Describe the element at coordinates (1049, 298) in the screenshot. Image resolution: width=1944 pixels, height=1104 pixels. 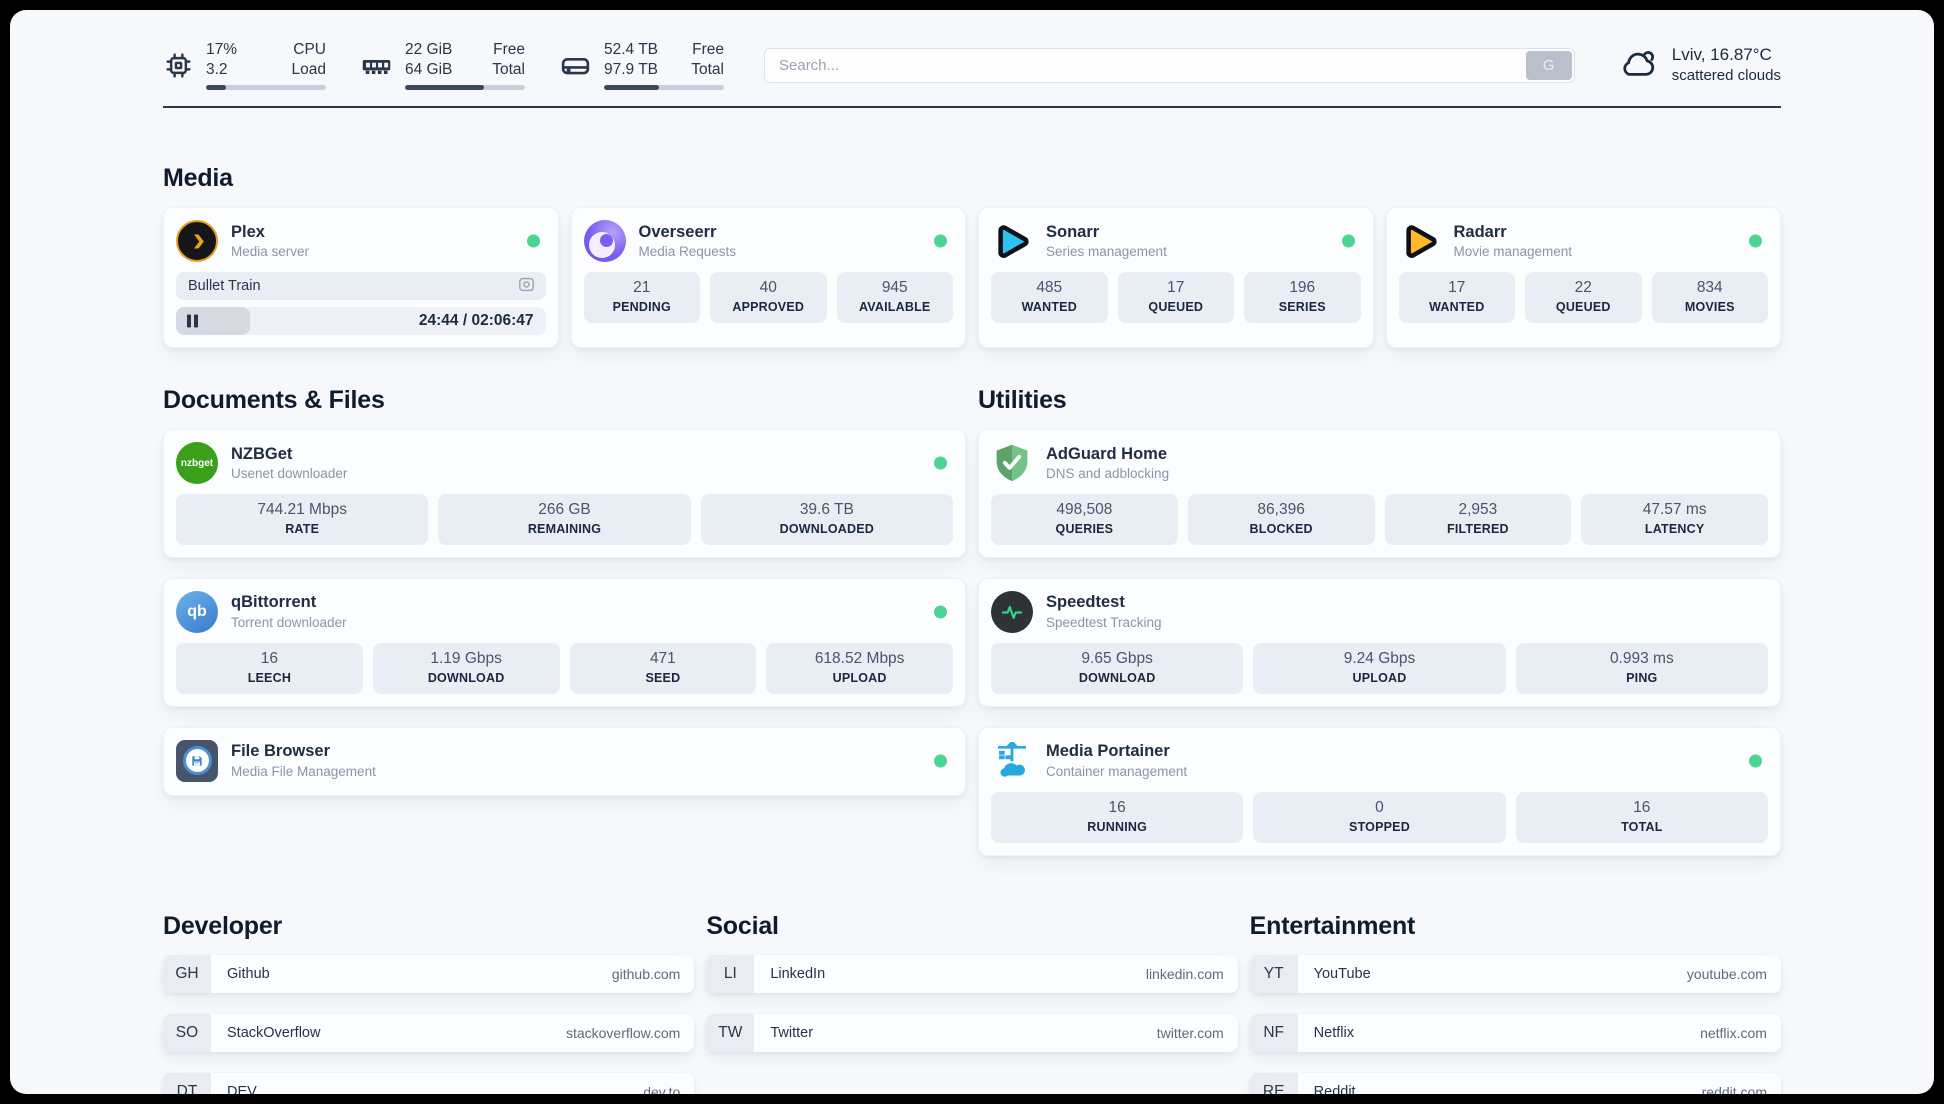
I see `stat-wanted: 485 WANTED` at that location.